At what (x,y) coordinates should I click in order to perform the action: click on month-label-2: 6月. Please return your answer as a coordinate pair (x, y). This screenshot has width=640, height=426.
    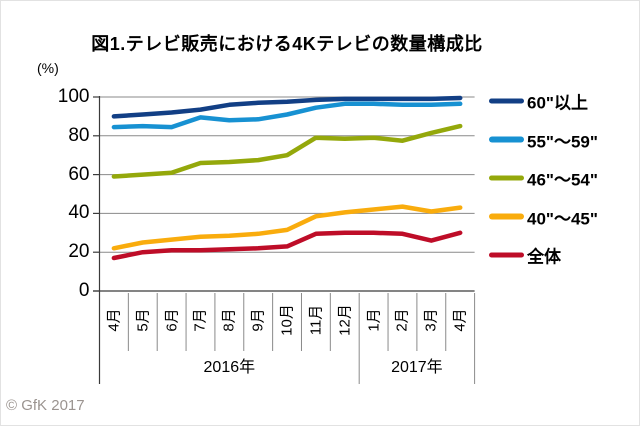
    Looking at the image, I should click on (172, 320).